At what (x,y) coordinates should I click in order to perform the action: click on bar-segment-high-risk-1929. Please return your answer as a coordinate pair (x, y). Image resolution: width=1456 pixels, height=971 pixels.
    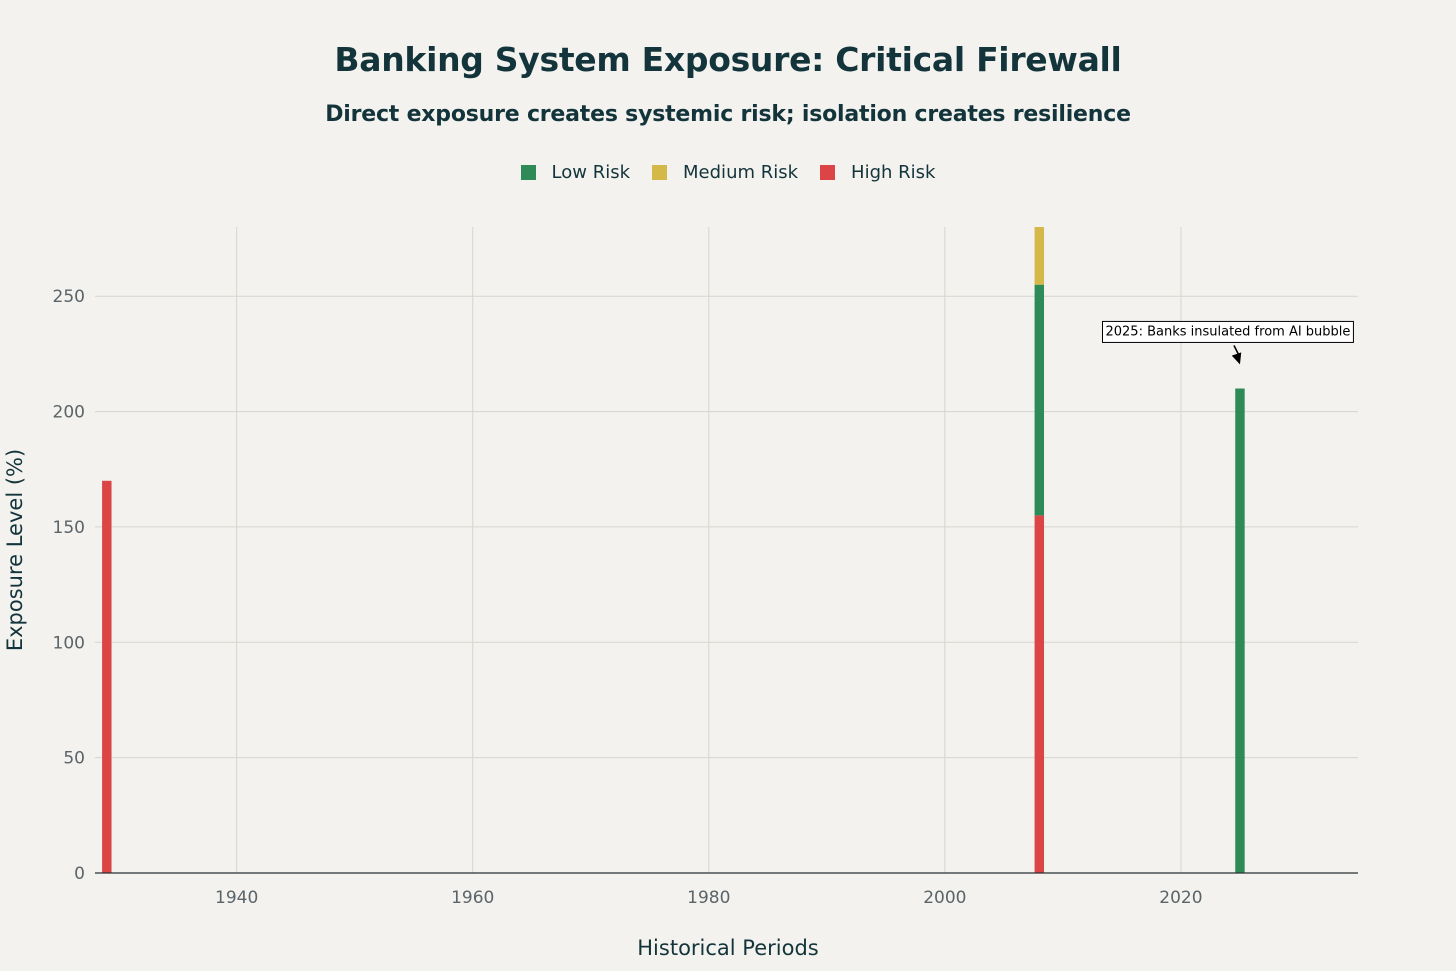
    Looking at the image, I should click on (107, 676).